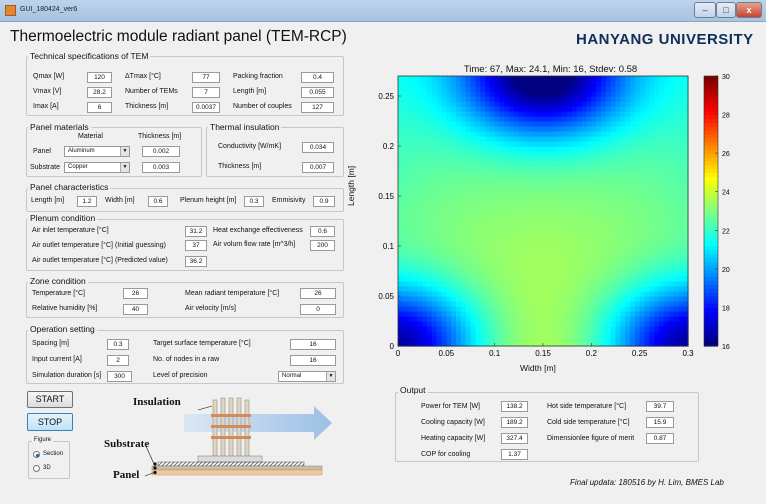 This screenshot has width=766, height=504. I want to click on qmax-label: Qmax [W], so click(49, 76).